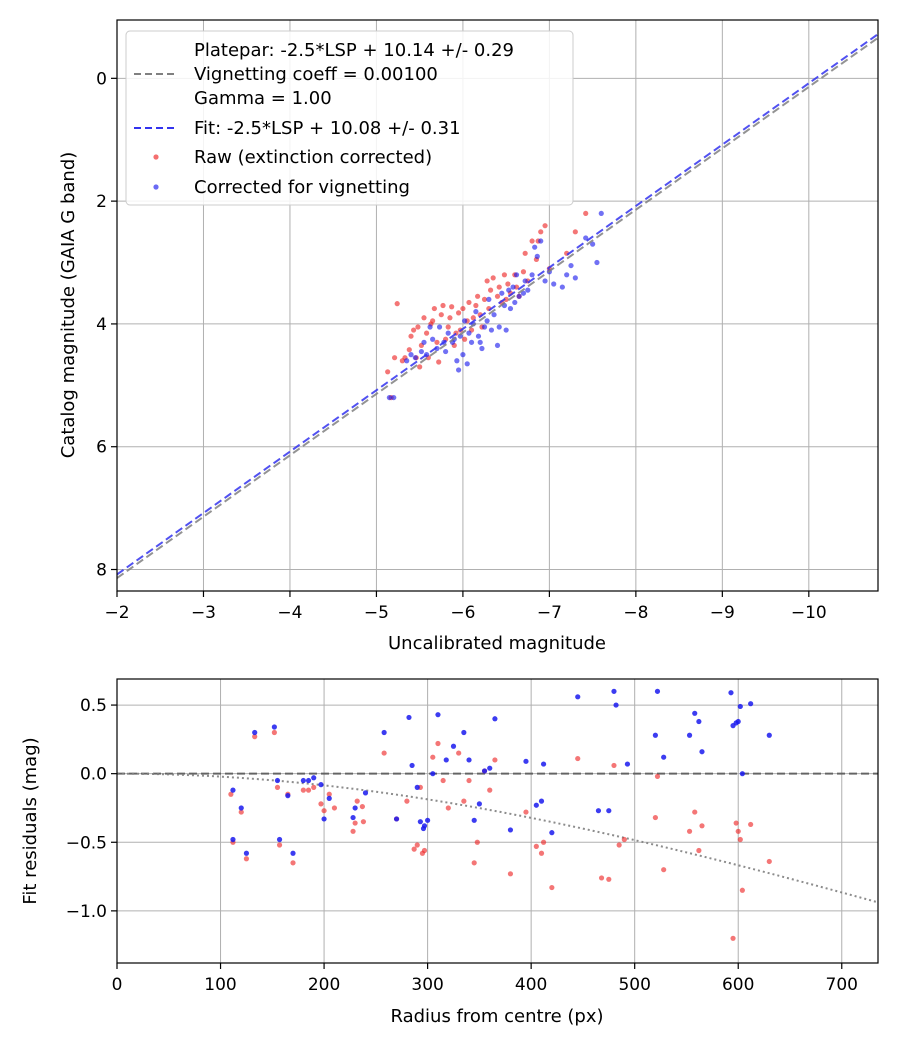 The height and width of the screenshot is (1050, 900). Describe the element at coordinates (722, 613) in the screenshot. I see `x-tick-label: −9` at that location.